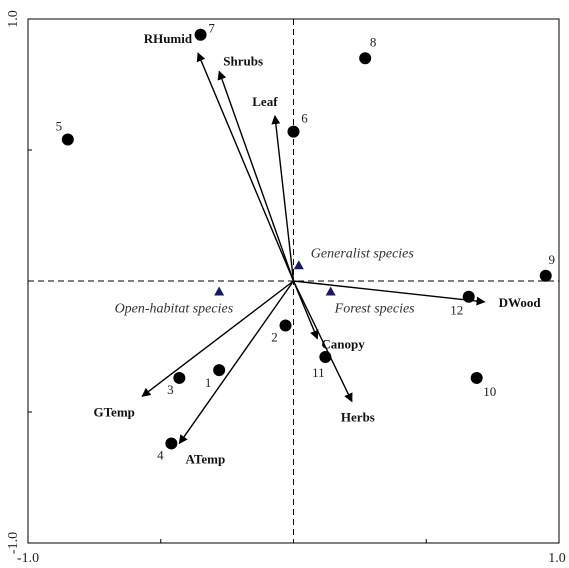 The height and width of the screenshot is (568, 569). Describe the element at coordinates (551, 259) in the screenshot. I see `site-label-9: 9` at that location.